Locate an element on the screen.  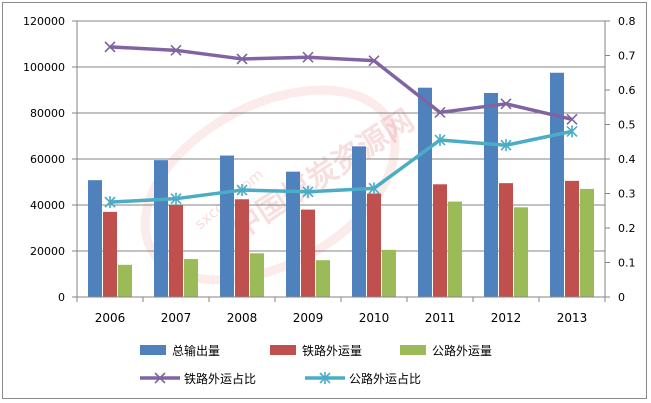
legend-item: 总输出量 is located at coordinates (180, 350).